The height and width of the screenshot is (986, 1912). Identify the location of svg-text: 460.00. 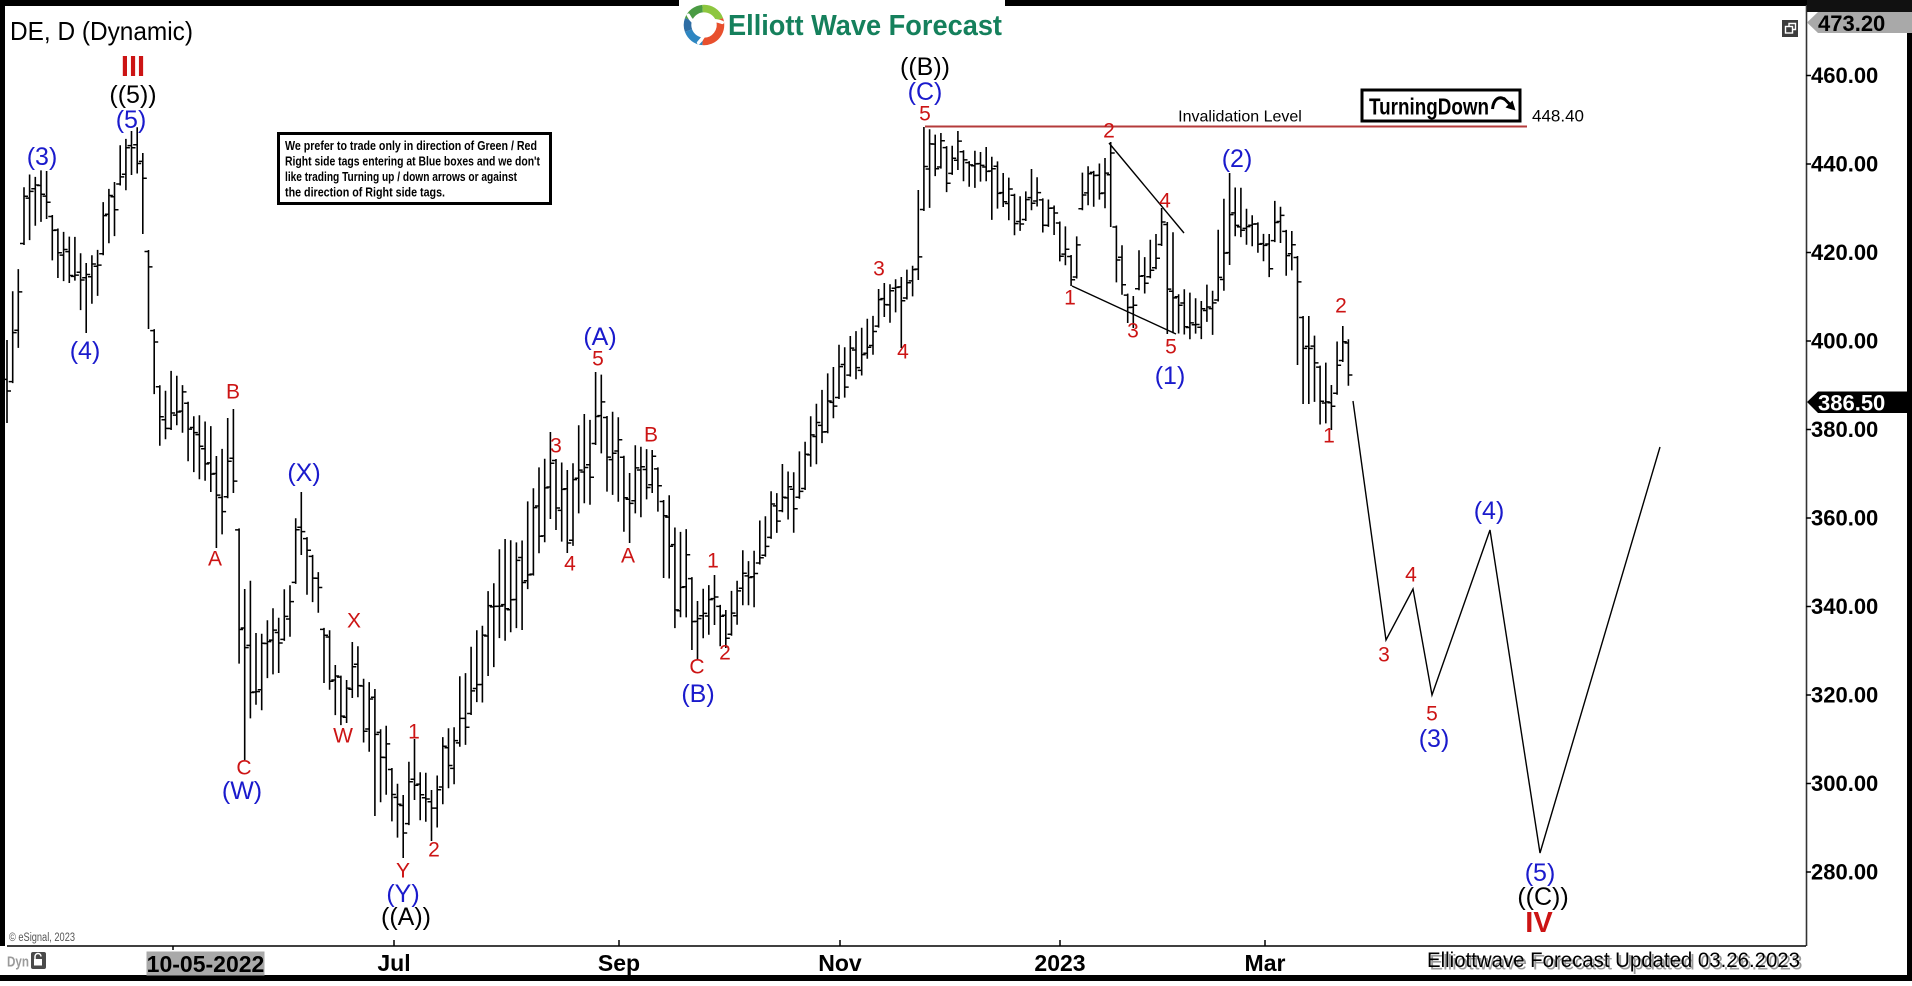
(1844, 75).